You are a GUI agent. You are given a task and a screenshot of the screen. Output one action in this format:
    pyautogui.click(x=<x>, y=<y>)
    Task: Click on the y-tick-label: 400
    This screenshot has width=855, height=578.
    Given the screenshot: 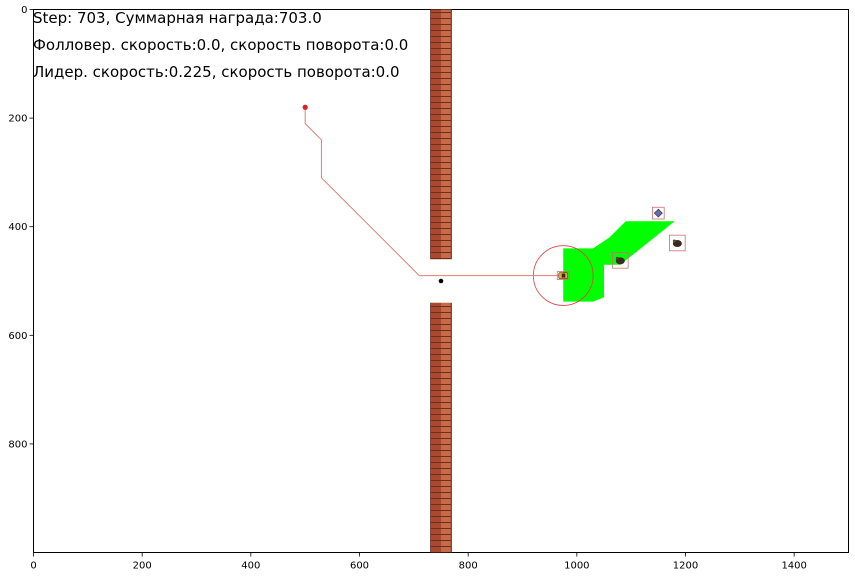 What is the action you would take?
    pyautogui.click(x=17, y=227)
    